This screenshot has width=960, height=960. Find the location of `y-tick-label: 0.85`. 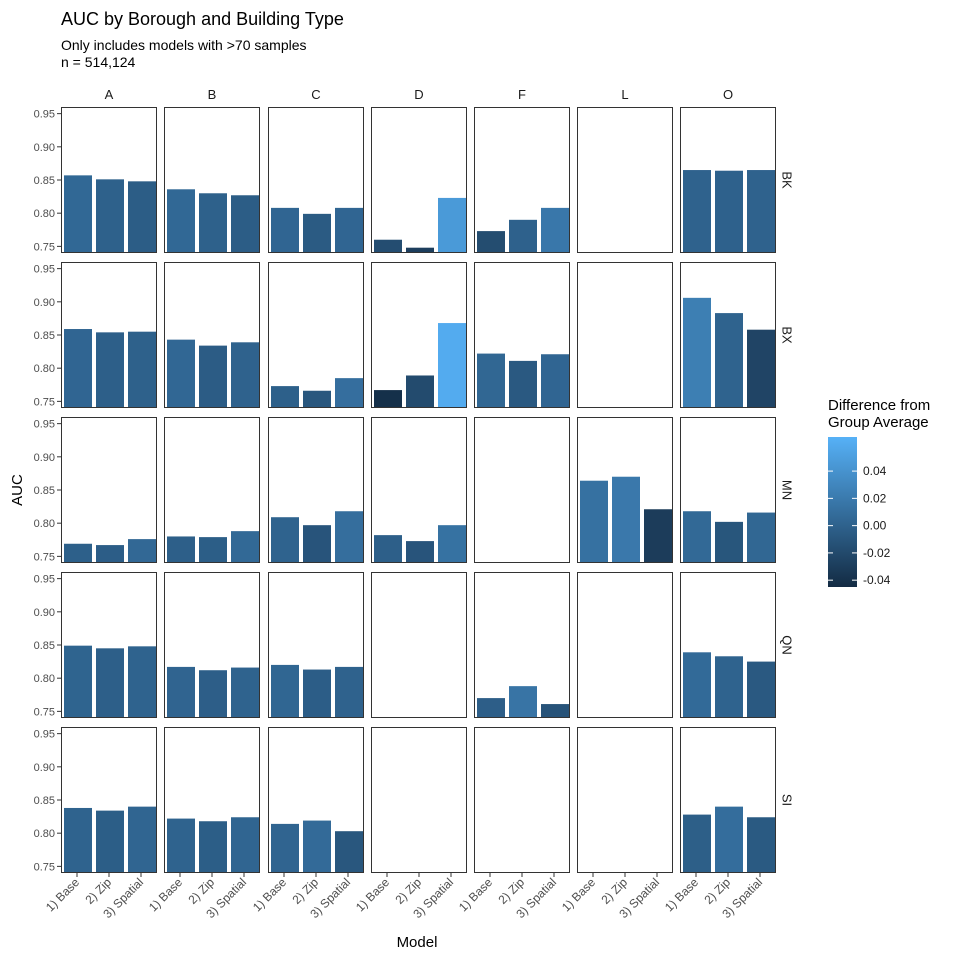

y-tick-label: 0.85 is located at coordinates (44, 491).